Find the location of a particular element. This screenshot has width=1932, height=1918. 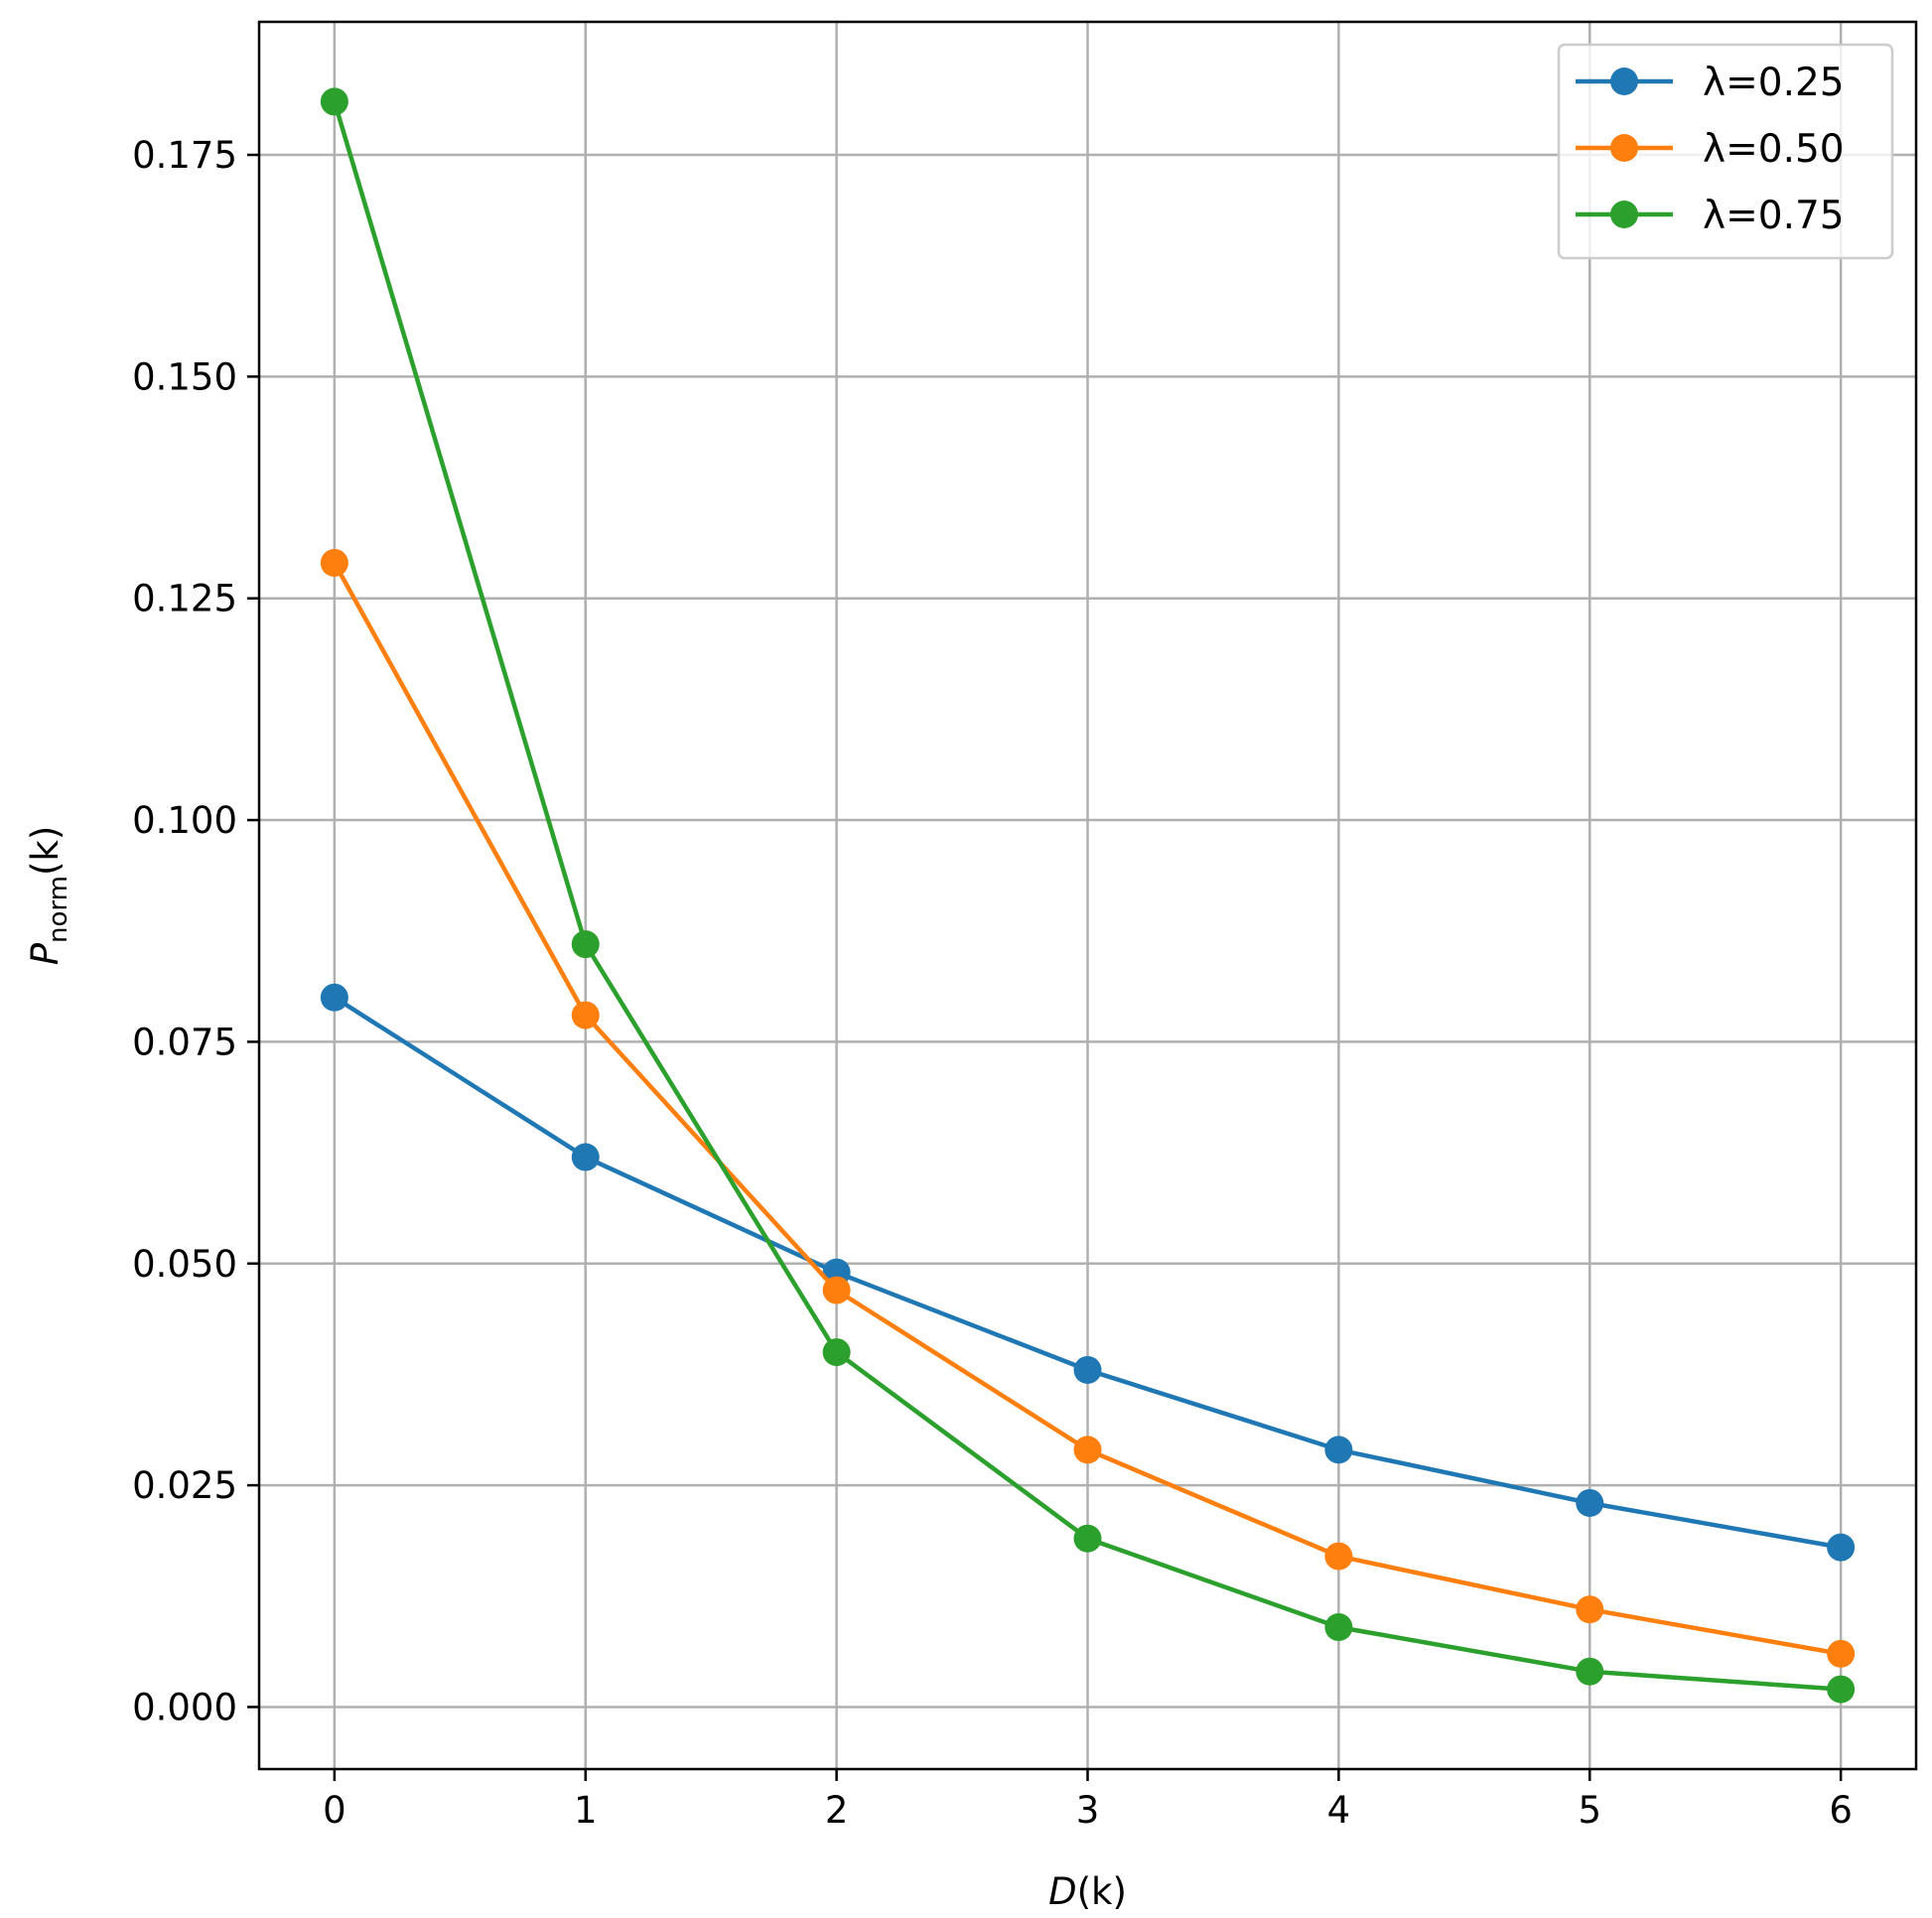

y-tick-label: 0.125 is located at coordinates (184, 599).